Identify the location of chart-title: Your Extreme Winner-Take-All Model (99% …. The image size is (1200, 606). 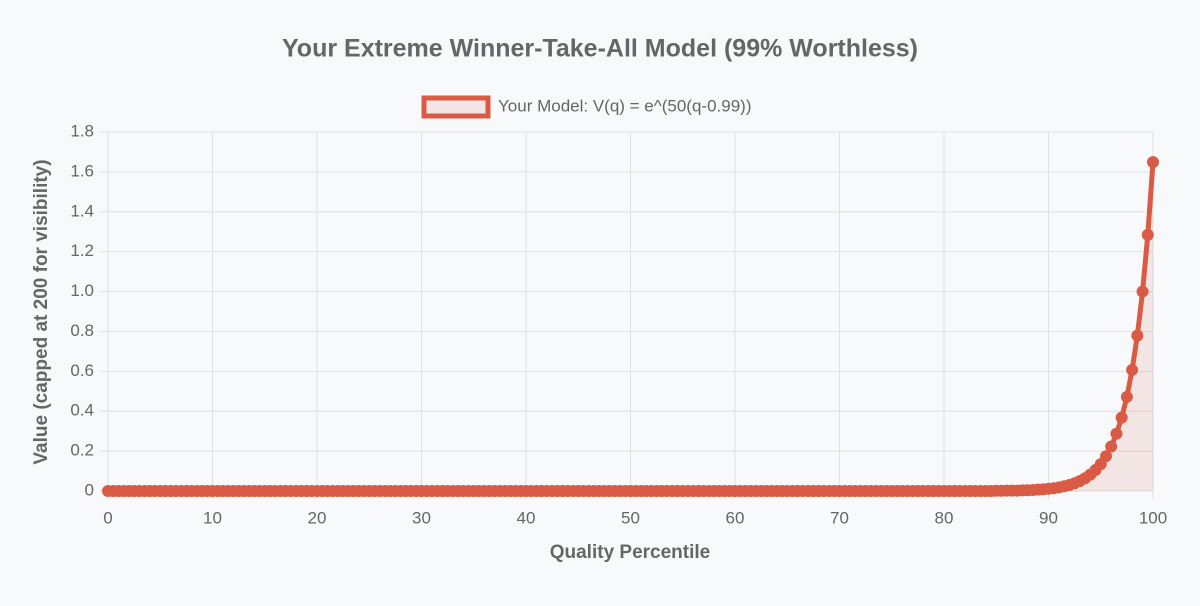
(600, 49).